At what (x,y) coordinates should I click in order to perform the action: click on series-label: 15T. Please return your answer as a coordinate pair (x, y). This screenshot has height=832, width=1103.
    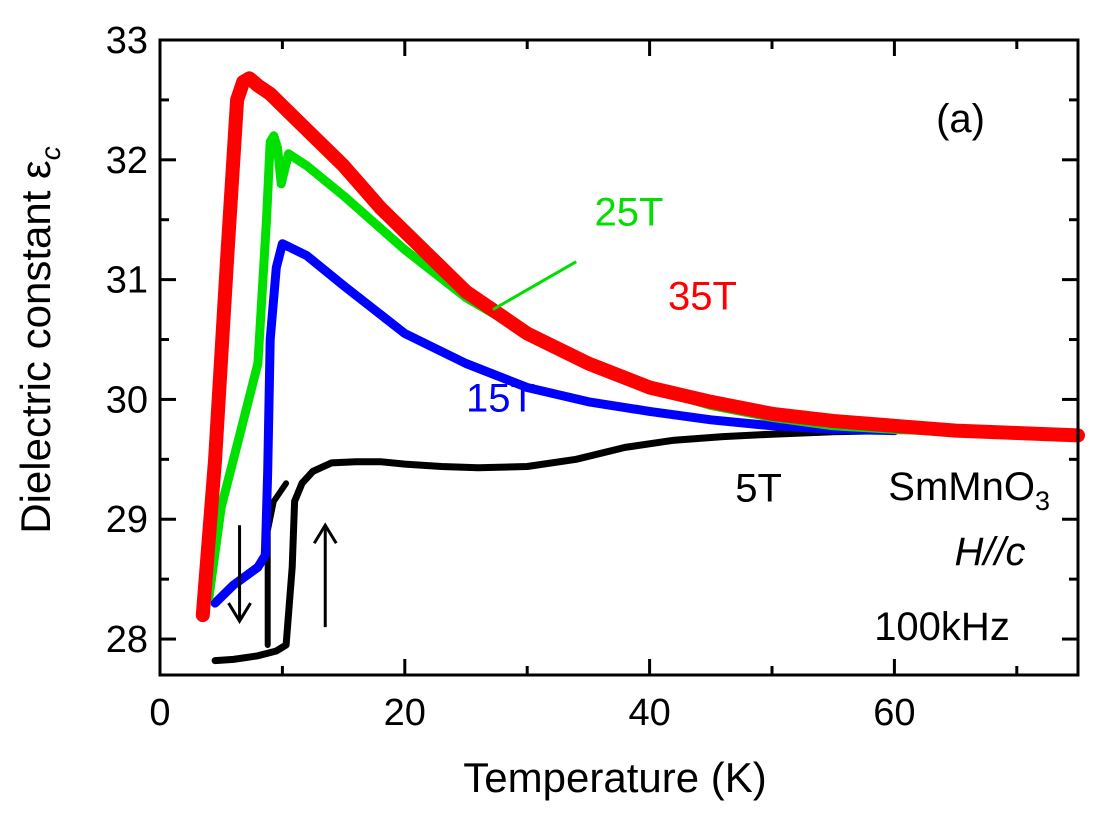
    Looking at the image, I should click on (500, 398).